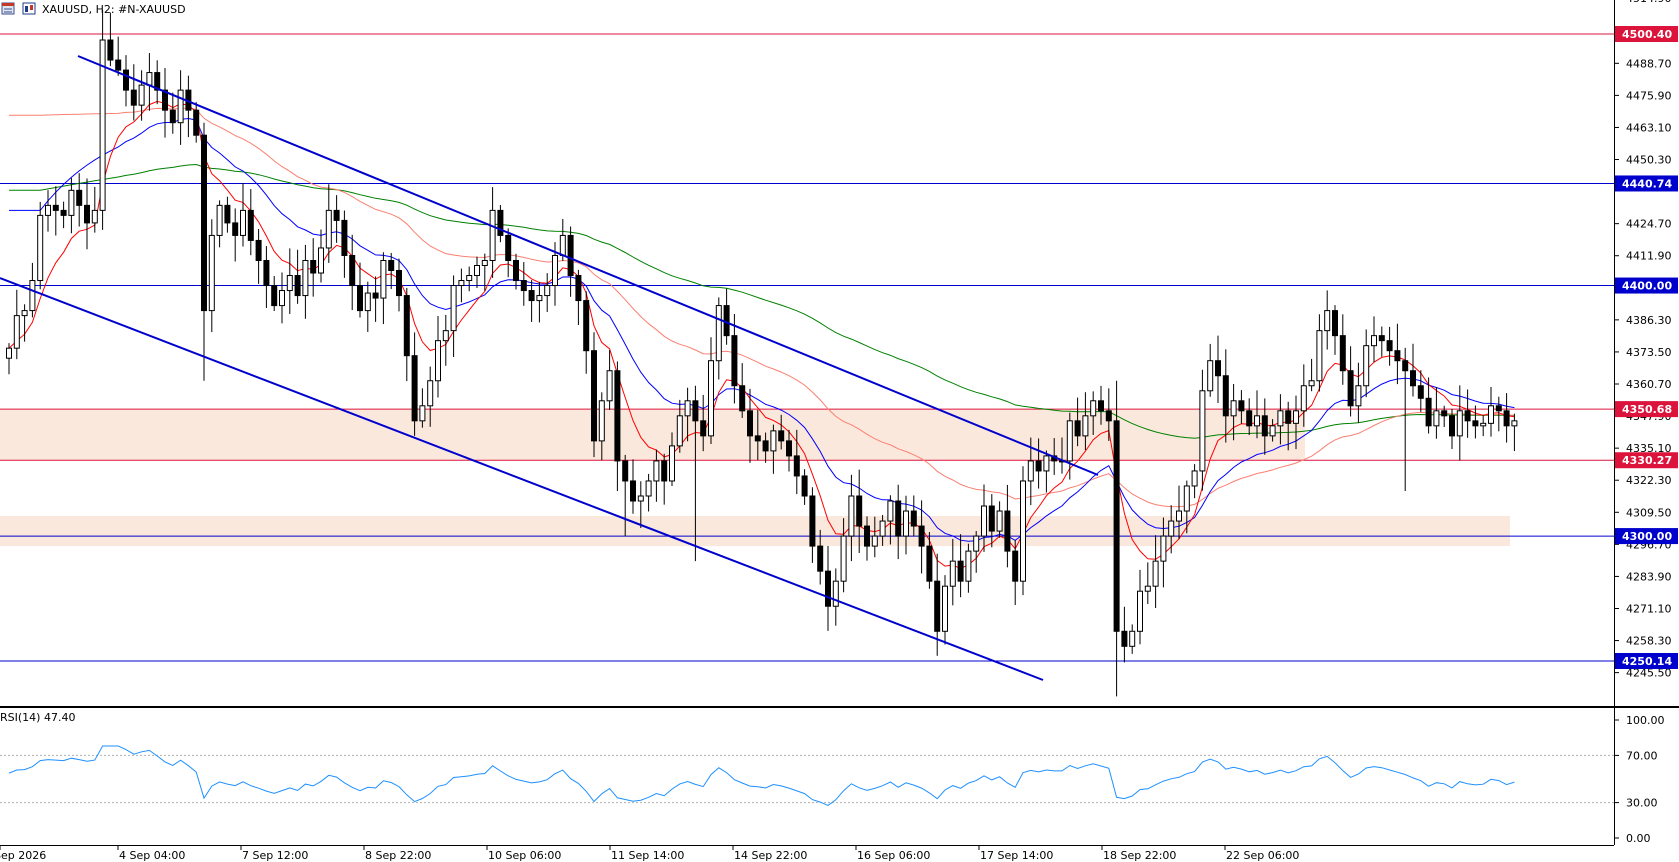 This screenshot has height=862, width=1679. I want to click on pane-separator, so click(839, 707).